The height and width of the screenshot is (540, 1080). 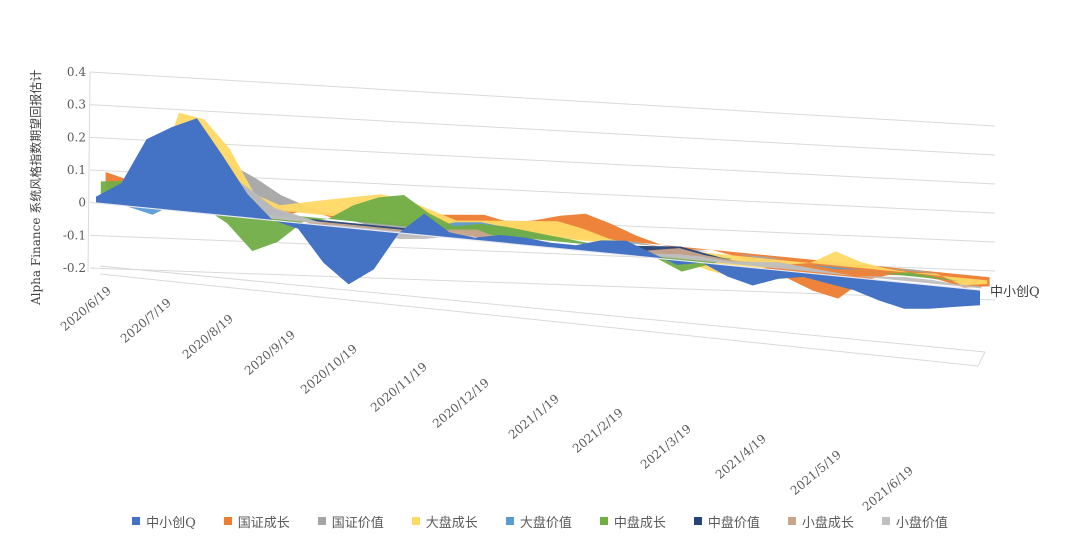 What do you see at coordinates (270, 353) in the screenshot?
I see `x-tick-label: 2020/9/19` at bounding box center [270, 353].